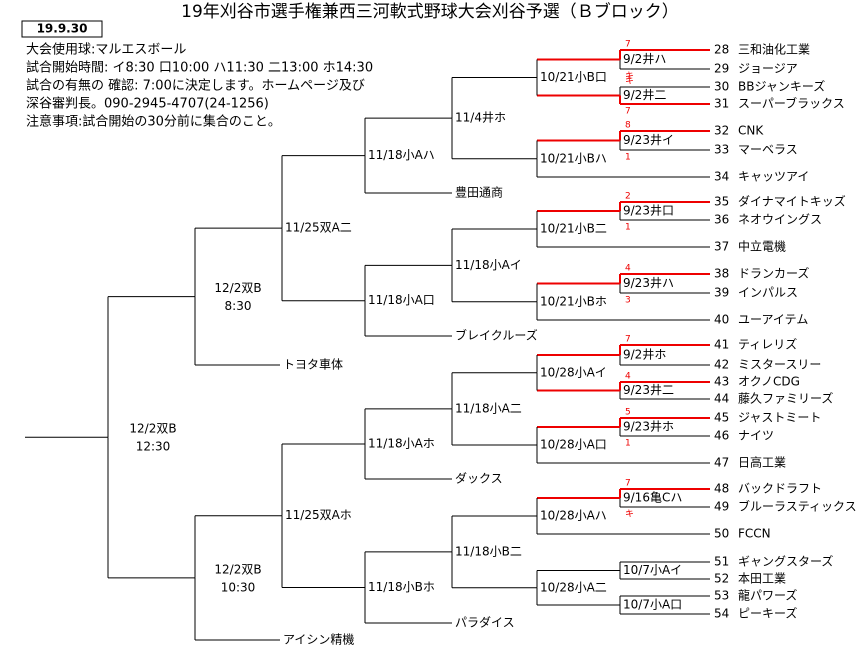 The height and width of the screenshot is (668, 858). I want to click on team-name: ネオウイングス, so click(780, 220).